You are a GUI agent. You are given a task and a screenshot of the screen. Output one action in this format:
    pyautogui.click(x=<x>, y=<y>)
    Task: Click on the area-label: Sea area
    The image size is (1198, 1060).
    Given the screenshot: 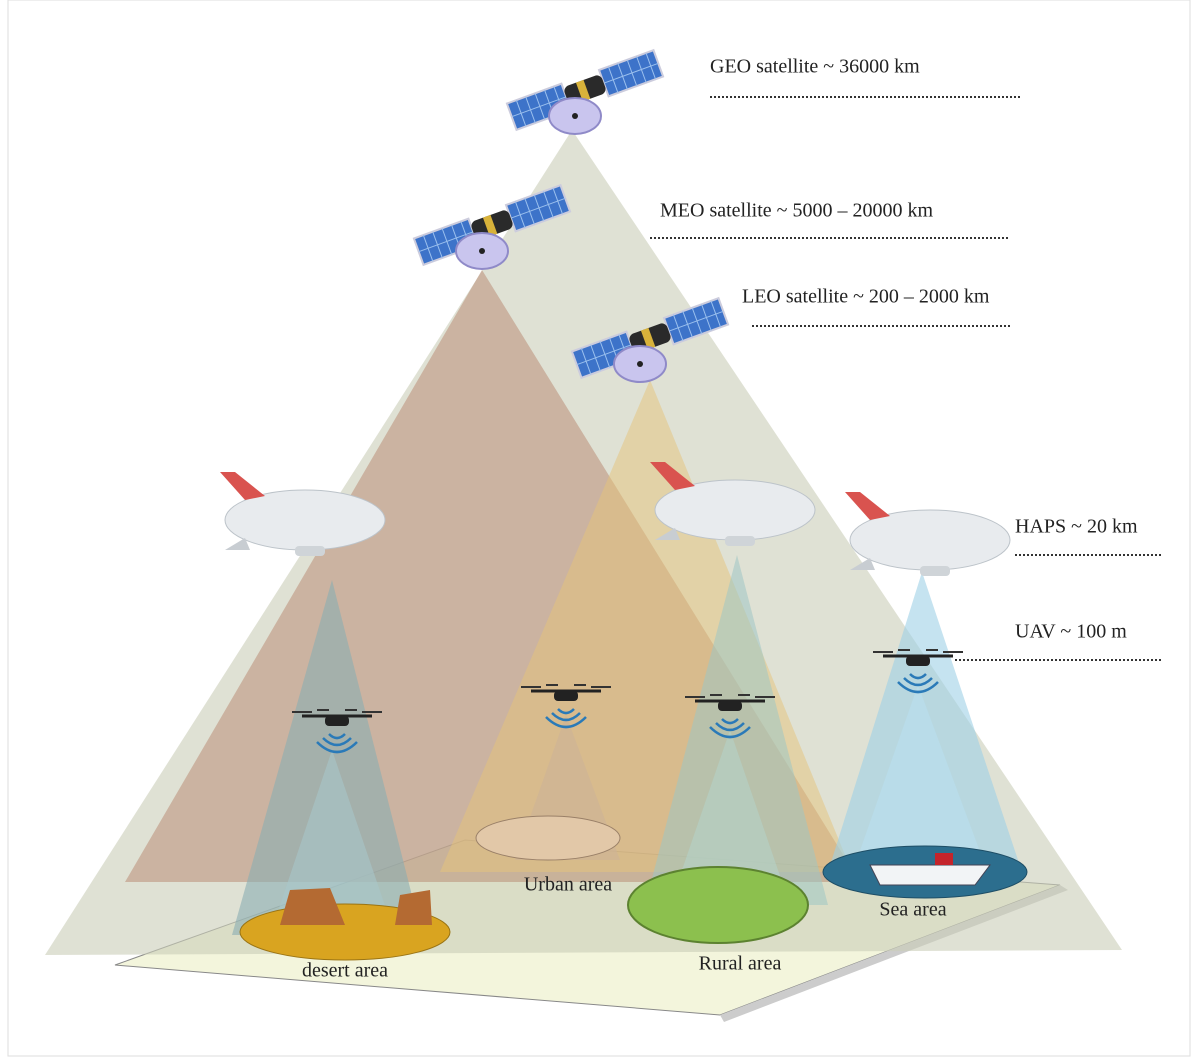 What is the action you would take?
    pyautogui.click(x=912, y=910)
    